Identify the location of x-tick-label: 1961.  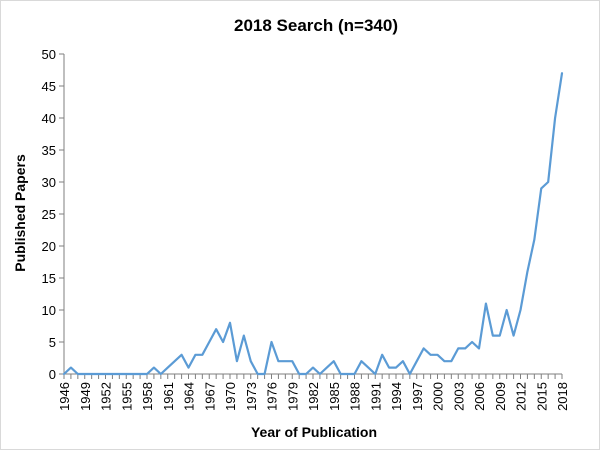
(168, 396).